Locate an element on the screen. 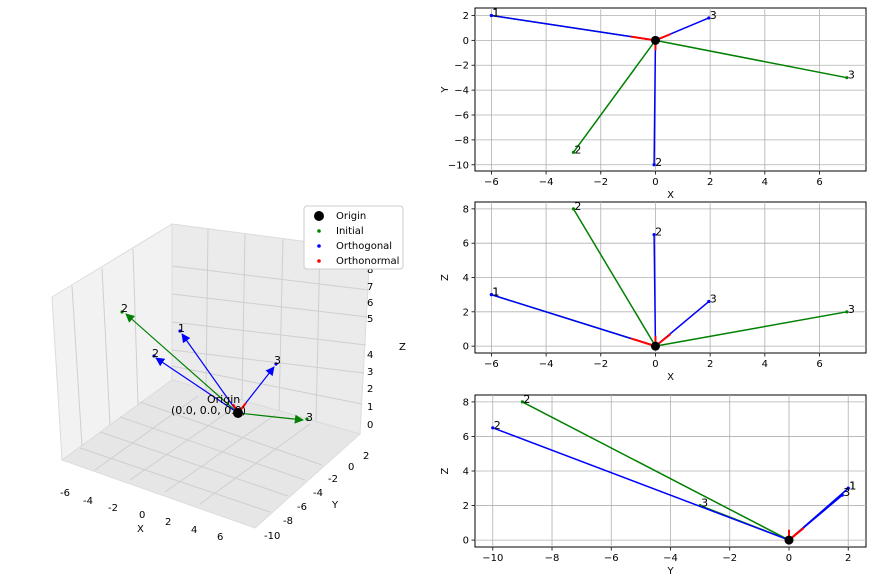 The height and width of the screenshot is (584, 872). y-ticks-3d: 2 0 -2 -4 -6 -8 -10 is located at coordinates (316, 496).